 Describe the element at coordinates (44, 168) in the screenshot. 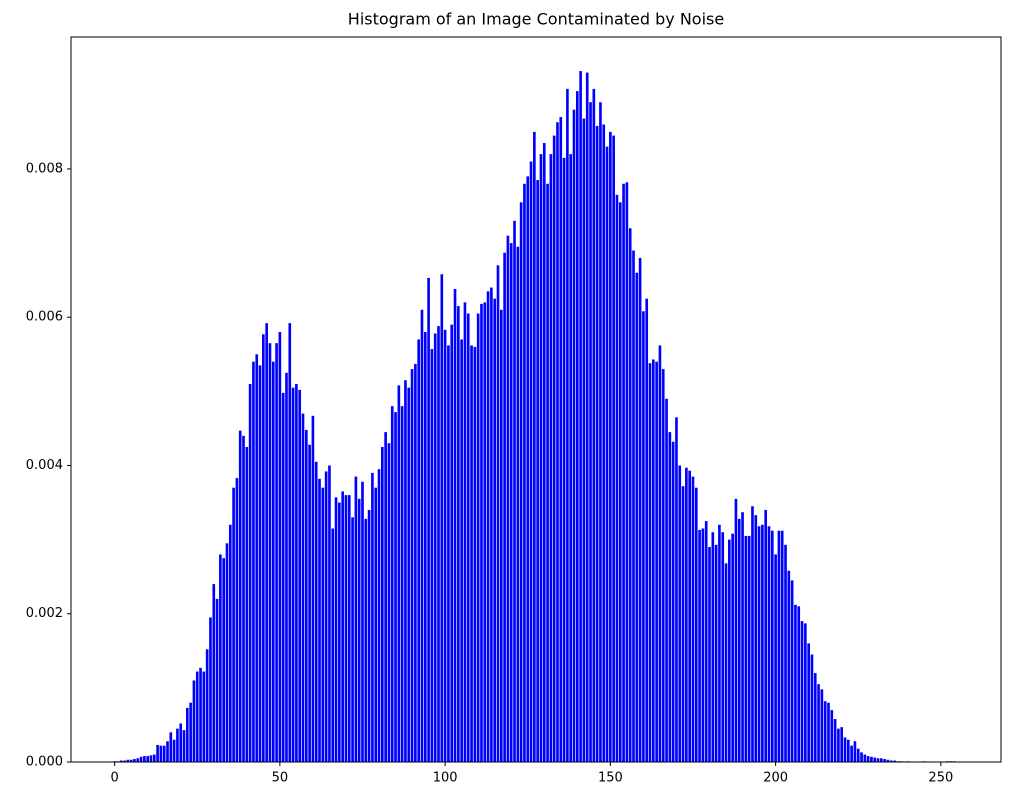

I see `y-tick-label: 0.008` at that location.